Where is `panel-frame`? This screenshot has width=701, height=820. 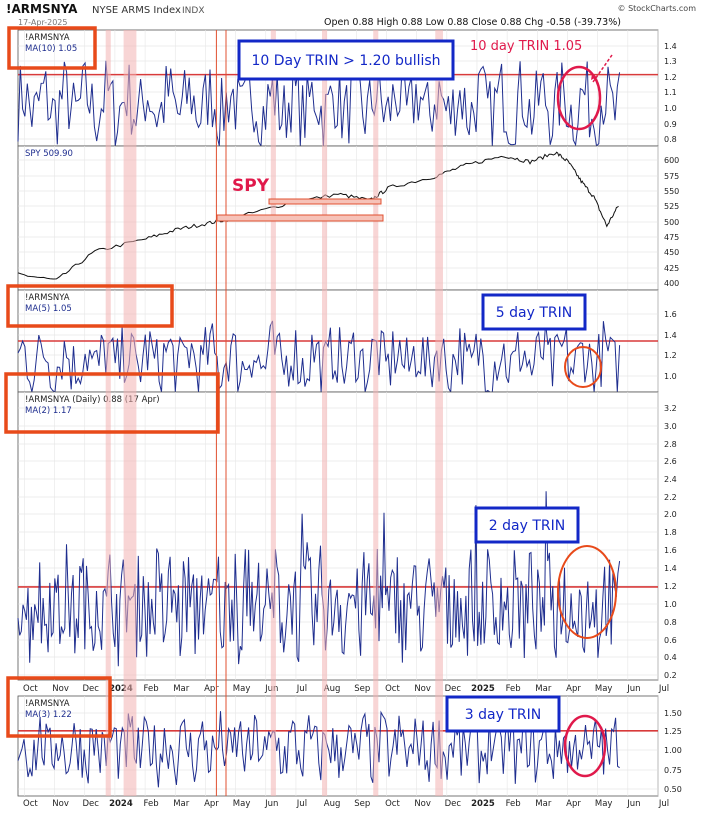 panel-frame is located at coordinates (338, 746).